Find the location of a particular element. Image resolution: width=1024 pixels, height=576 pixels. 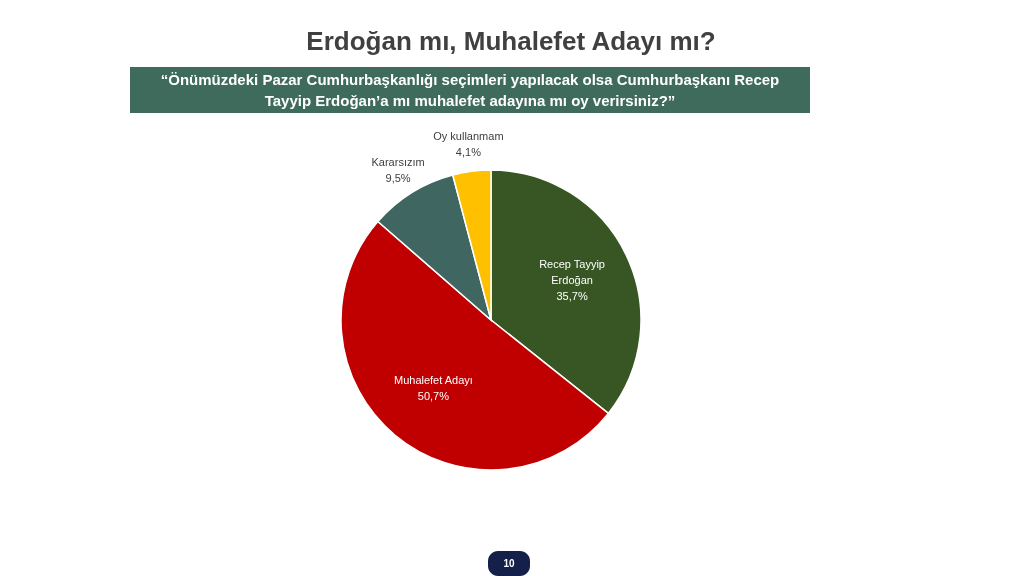

text: 10 is located at coordinates (509, 563).